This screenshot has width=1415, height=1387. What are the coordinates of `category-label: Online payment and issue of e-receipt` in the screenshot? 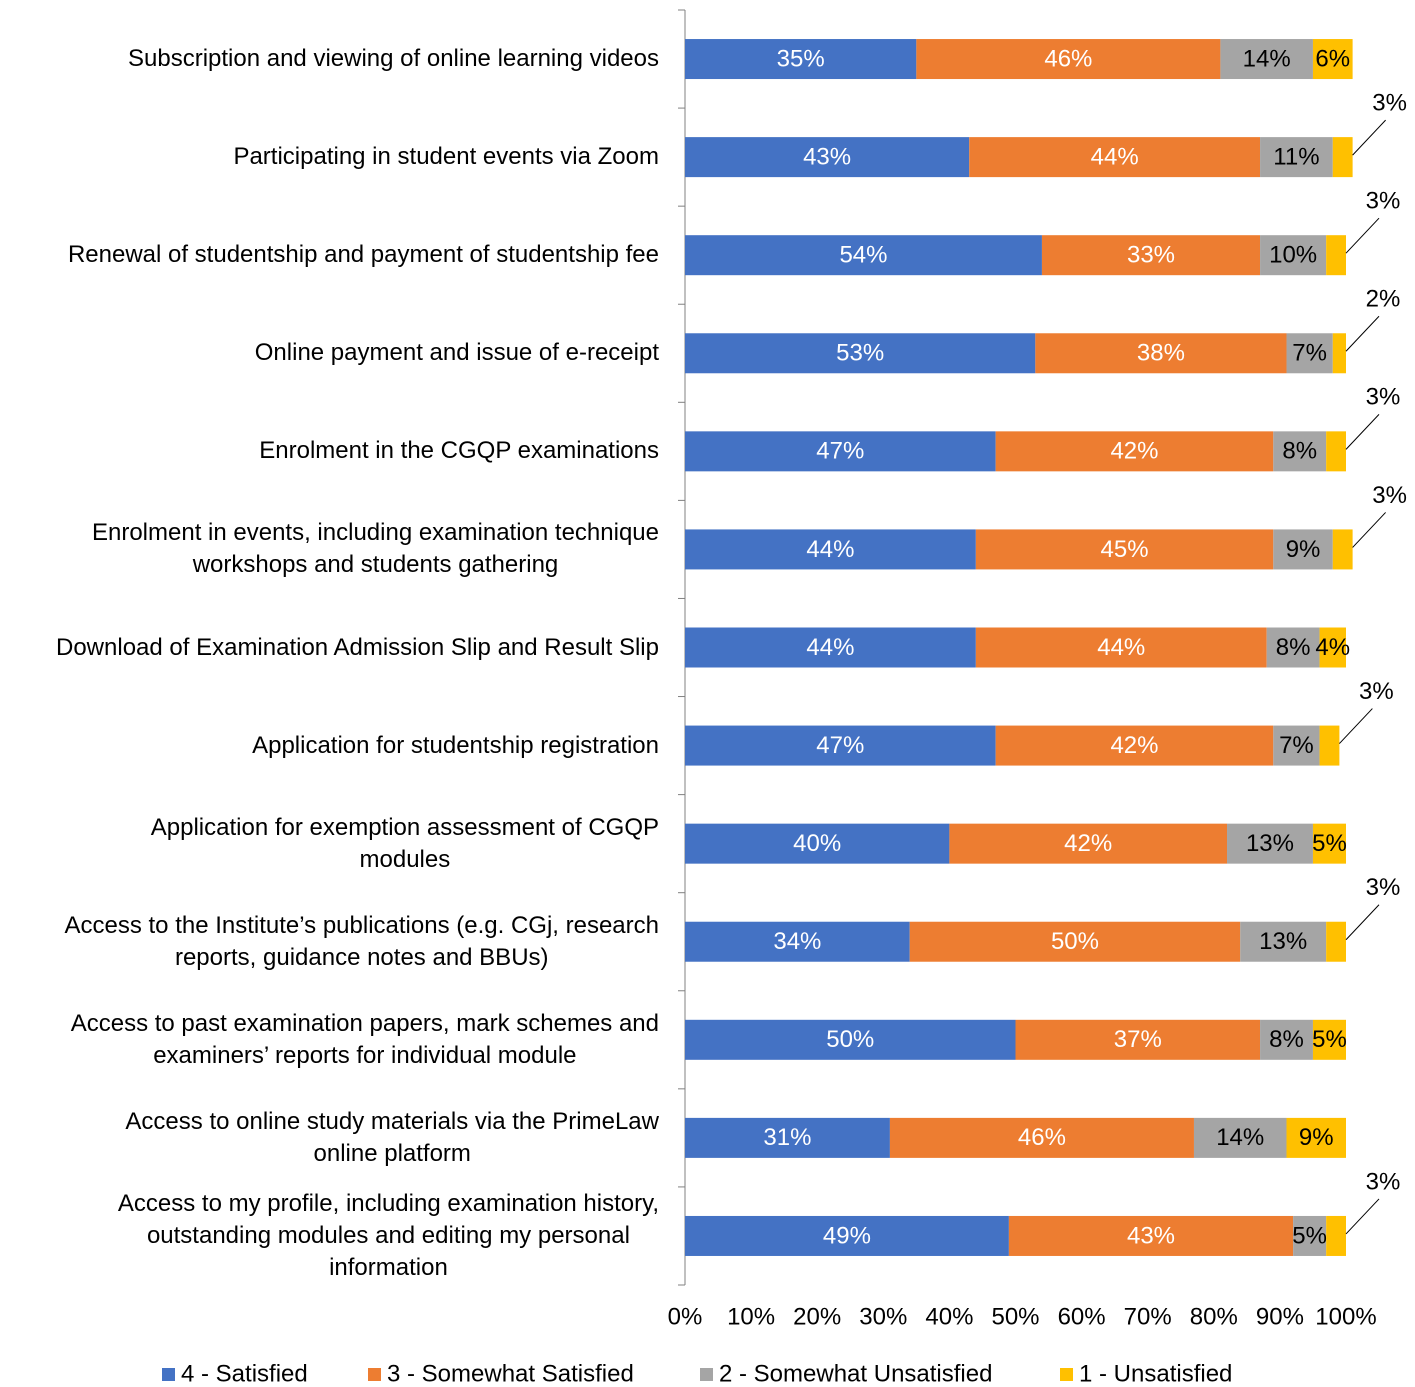 It's located at (456, 353).